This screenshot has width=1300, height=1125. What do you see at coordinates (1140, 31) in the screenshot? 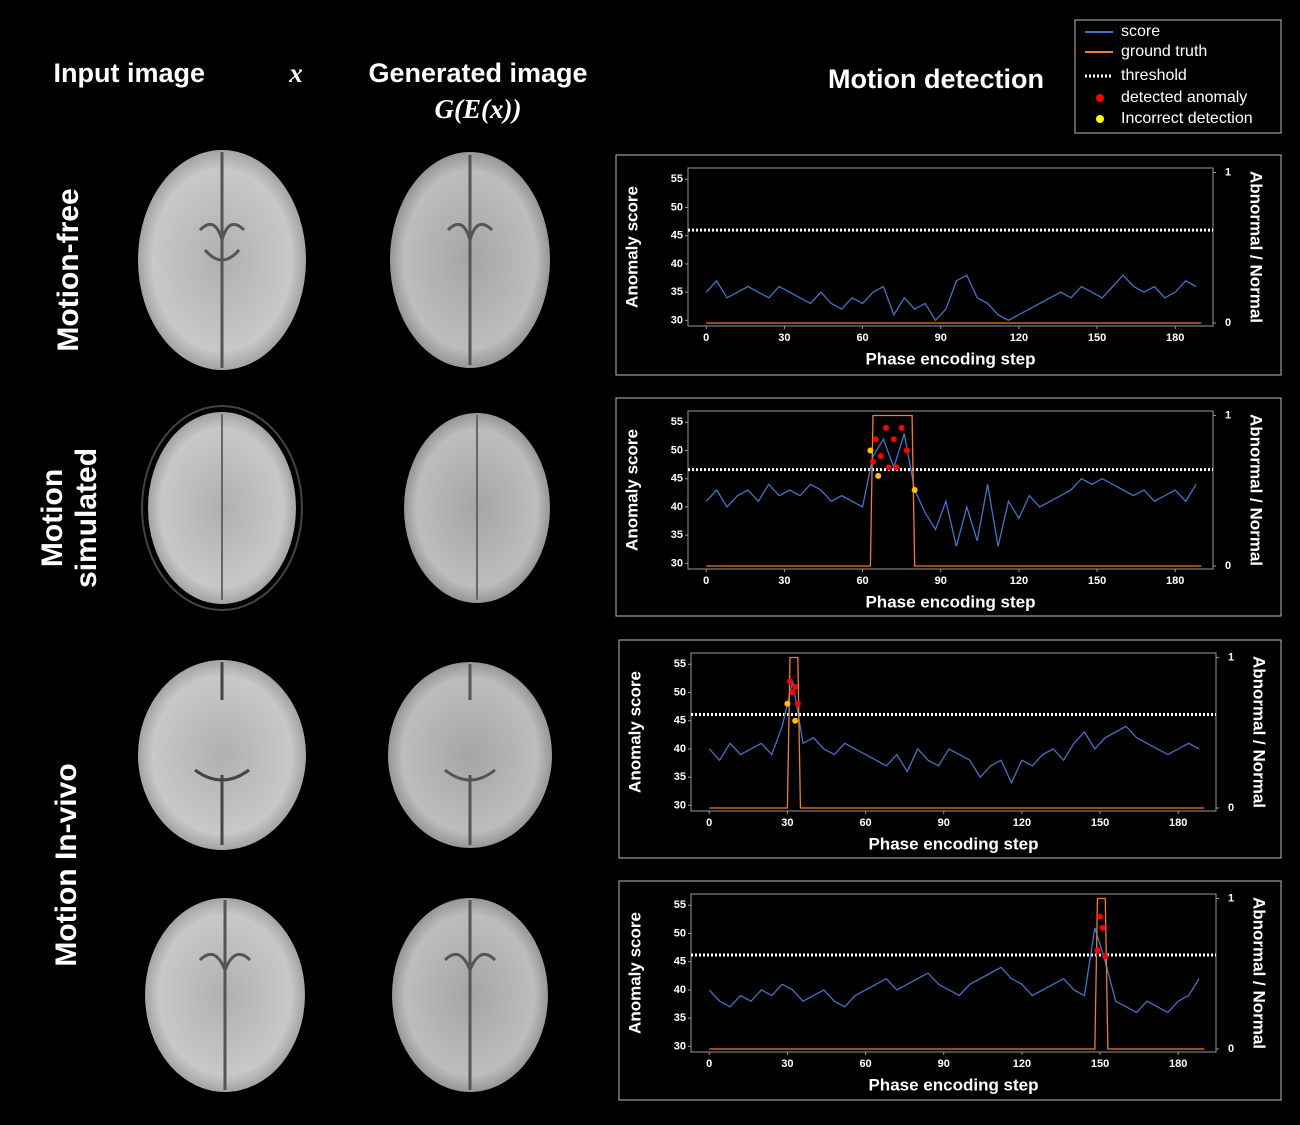
I see `legend-label: score` at bounding box center [1140, 31].